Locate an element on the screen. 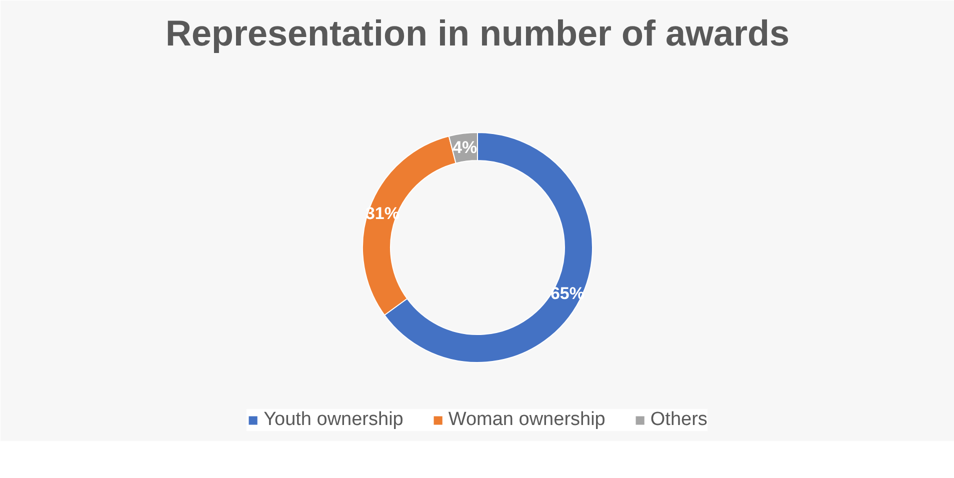 This screenshot has height=478, width=954. data-label: 4% is located at coordinates (465, 147).